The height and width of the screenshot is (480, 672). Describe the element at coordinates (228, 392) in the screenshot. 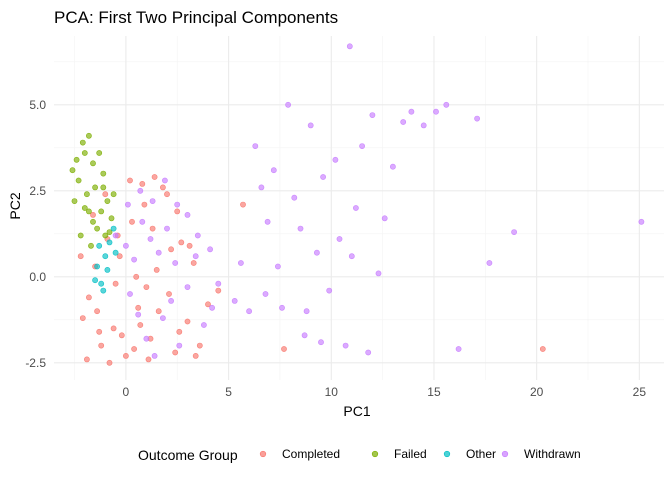

I see `x-tick-label: 5` at that location.